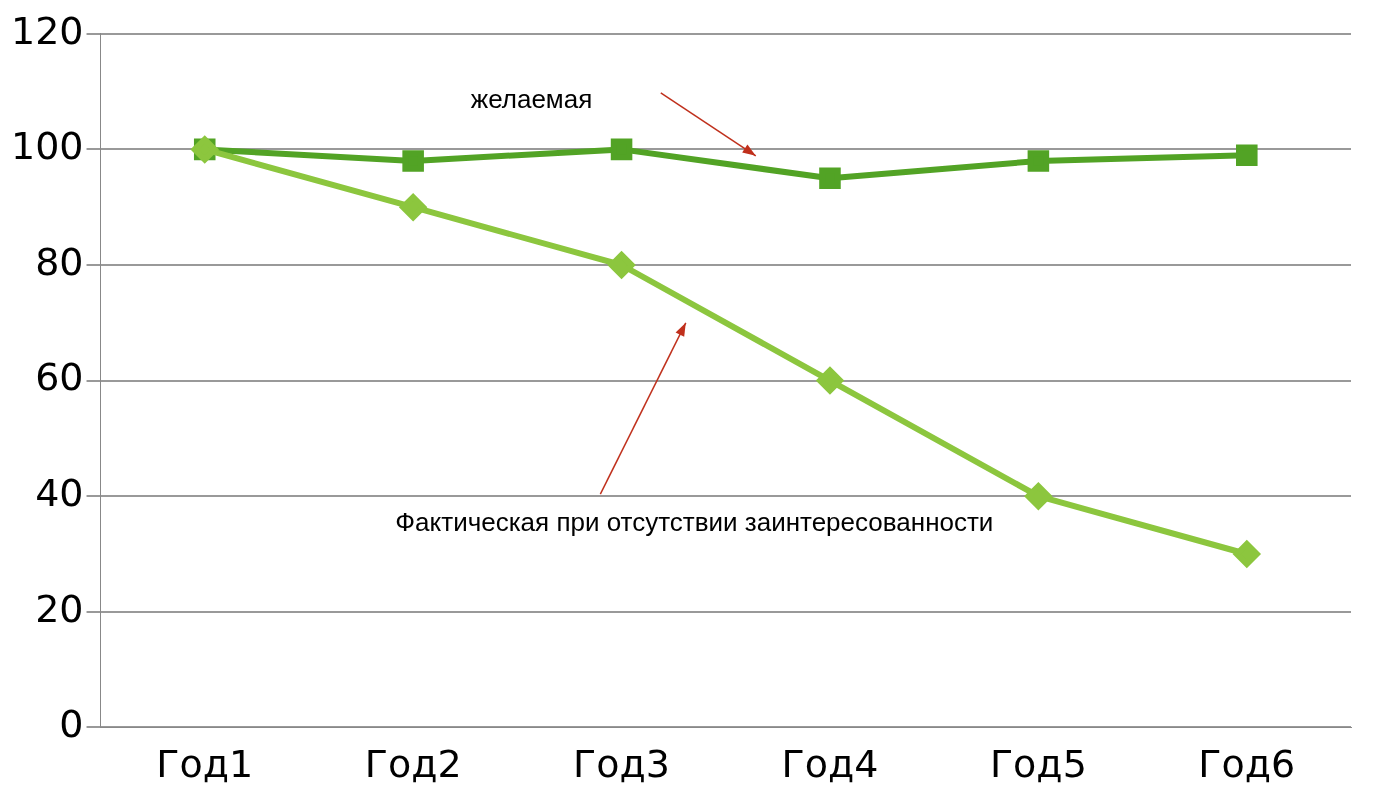 This screenshot has width=1376, height=801. I want to click on y-tick-label: 120, so click(47, 30).